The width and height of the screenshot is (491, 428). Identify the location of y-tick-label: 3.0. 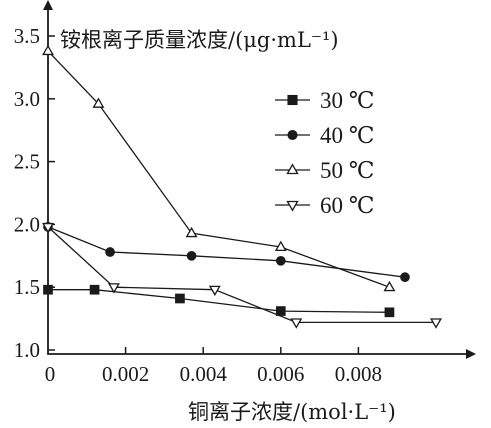
(27, 99).